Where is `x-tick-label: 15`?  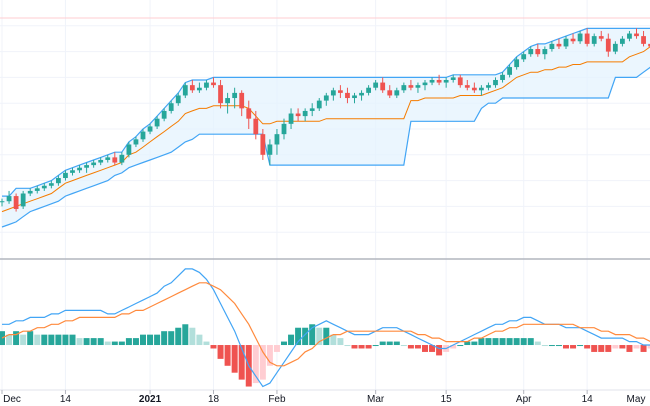 x-tick-label: 15 is located at coordinates (447, 399).